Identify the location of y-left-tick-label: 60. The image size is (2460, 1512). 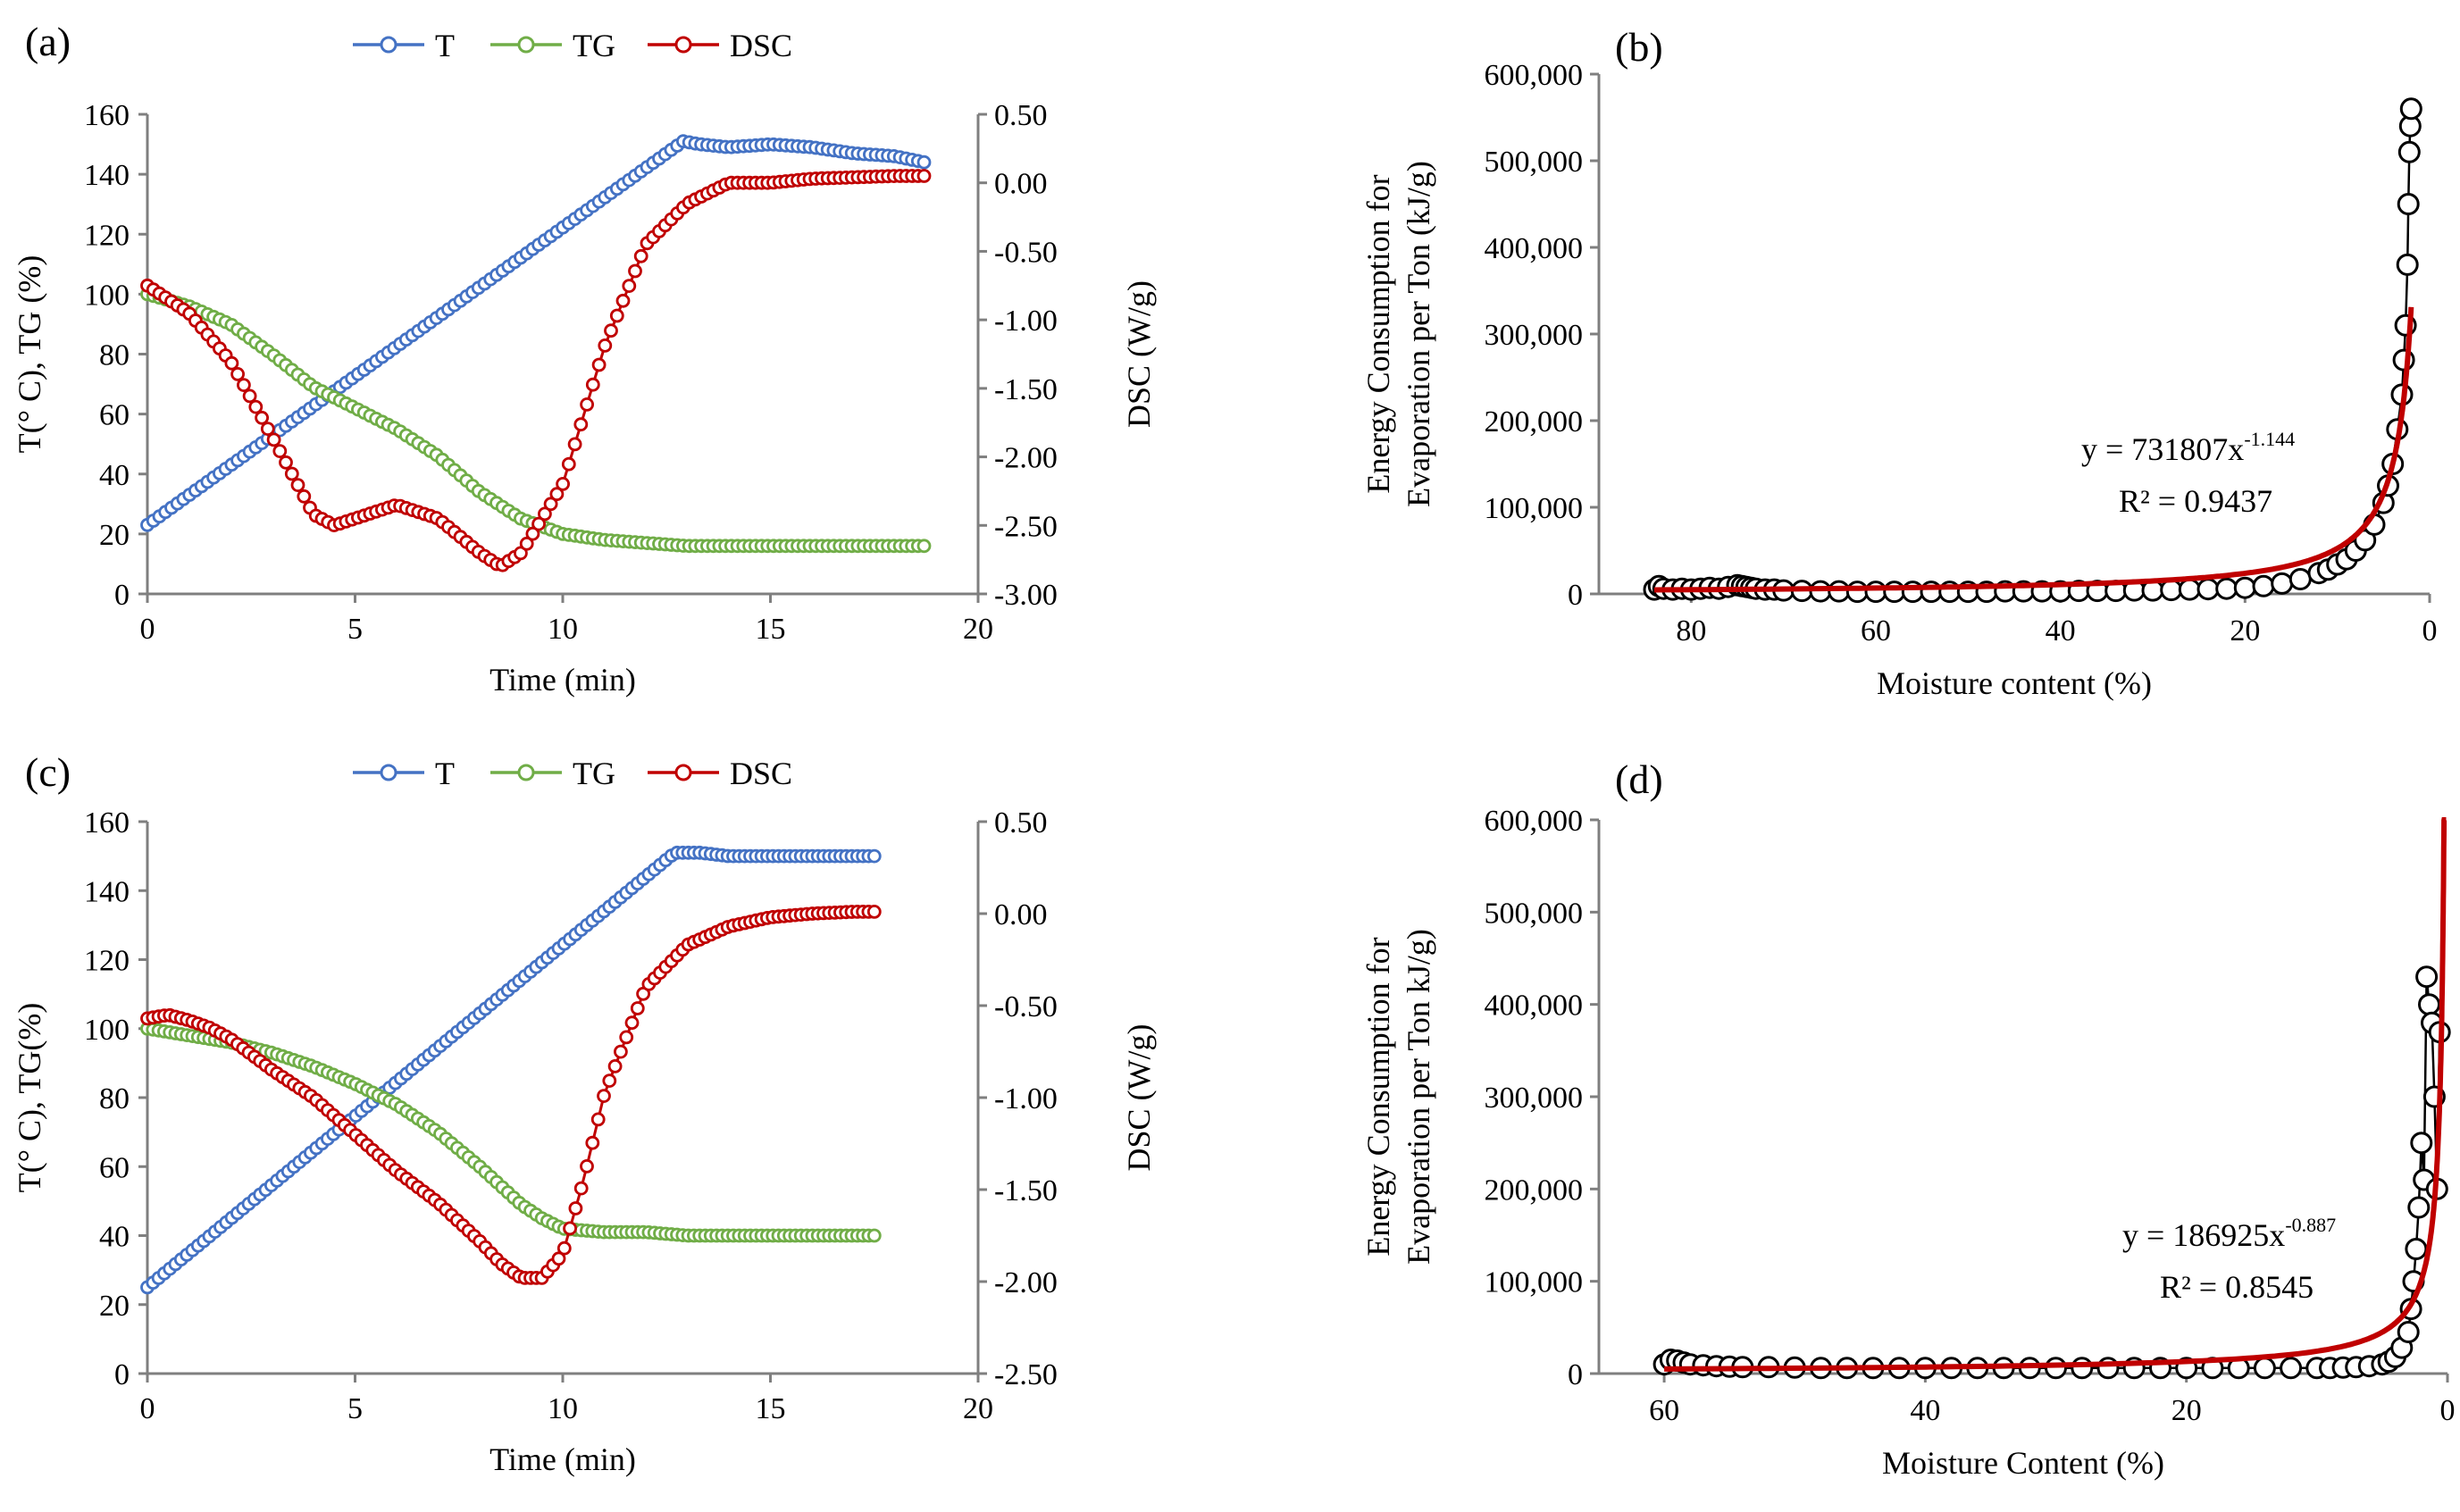
(114, 415).